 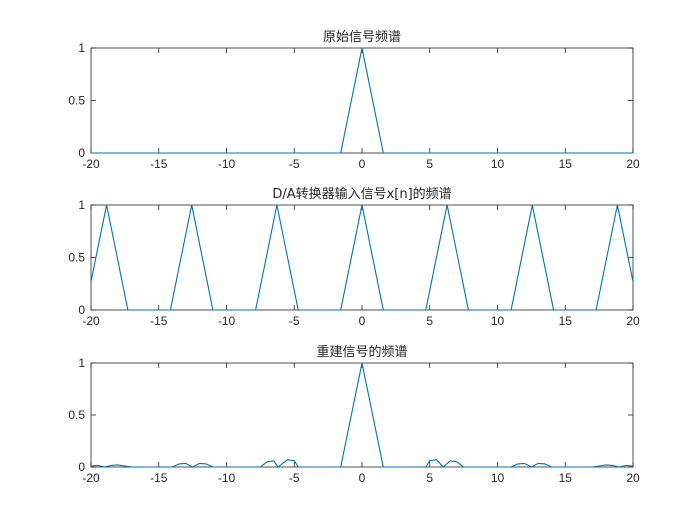 I want to click on chart-title: 重建信号的频谱, so click(x=361, y=352).